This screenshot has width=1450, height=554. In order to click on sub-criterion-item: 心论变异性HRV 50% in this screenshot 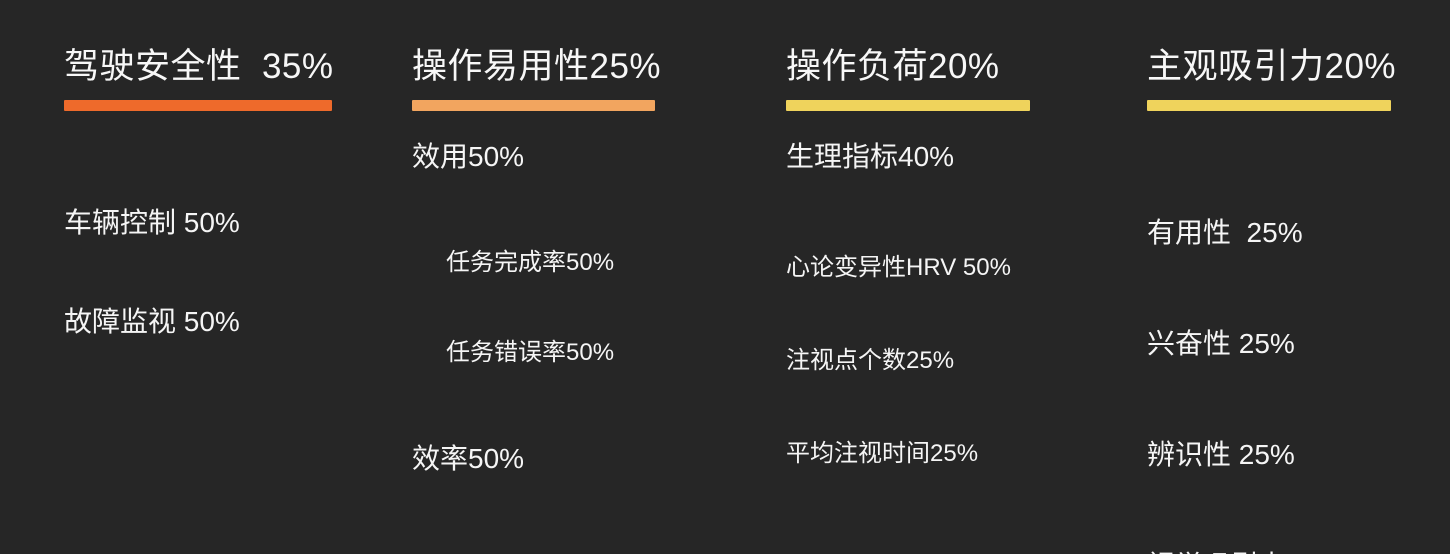, I will do `click(898, 267)`.